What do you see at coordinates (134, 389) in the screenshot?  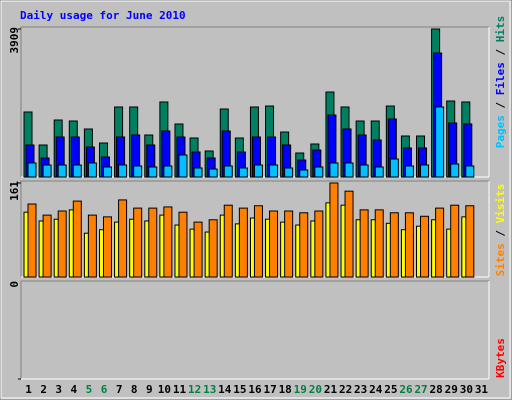 I see `x-tick-label: 8` at bounding box center [134, 389].